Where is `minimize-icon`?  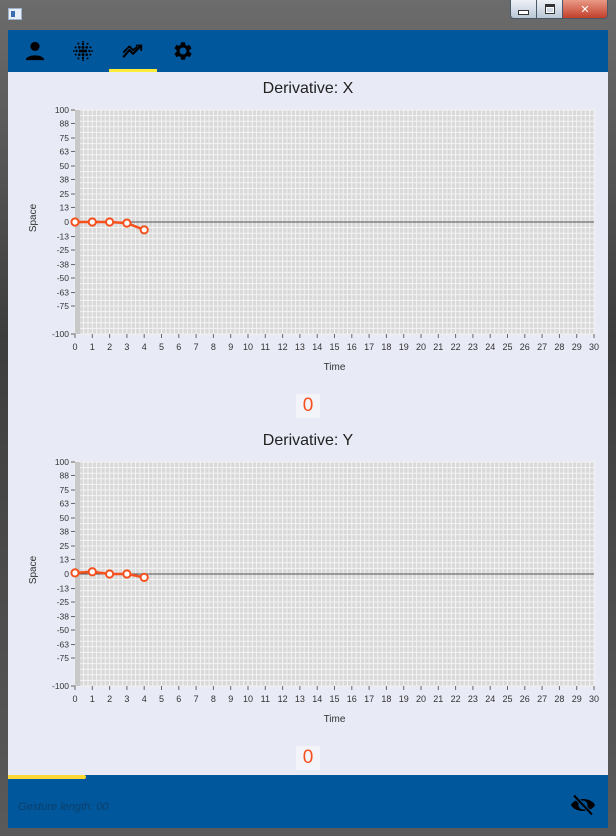 minimize-icon is located at coordinates (523, 12).